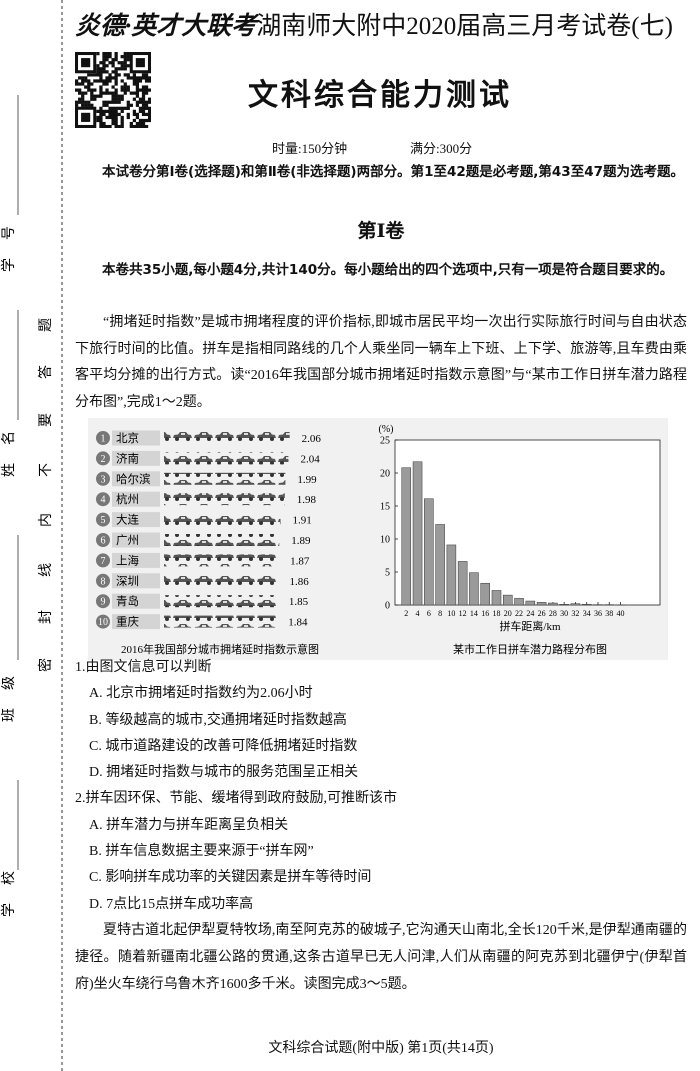 This screenshot has height=1071, width=700. Describe the element at coordinates (218, 720) in the screenshot. I see `question-option: B. 等级越高的城市,交通拥堵延时指数越高` at that location.